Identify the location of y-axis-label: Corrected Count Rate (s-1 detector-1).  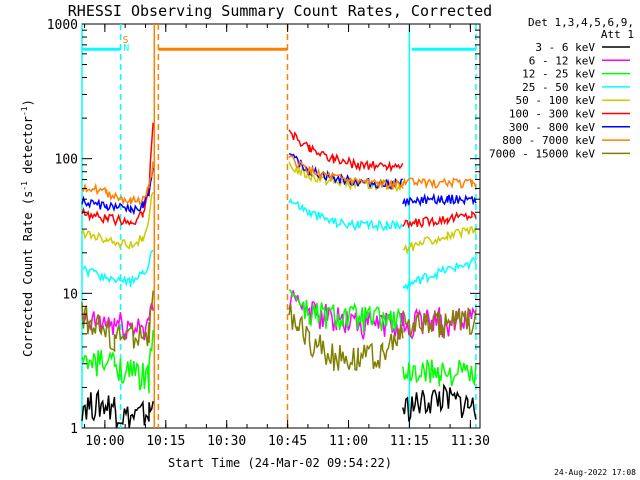
(27, 228).